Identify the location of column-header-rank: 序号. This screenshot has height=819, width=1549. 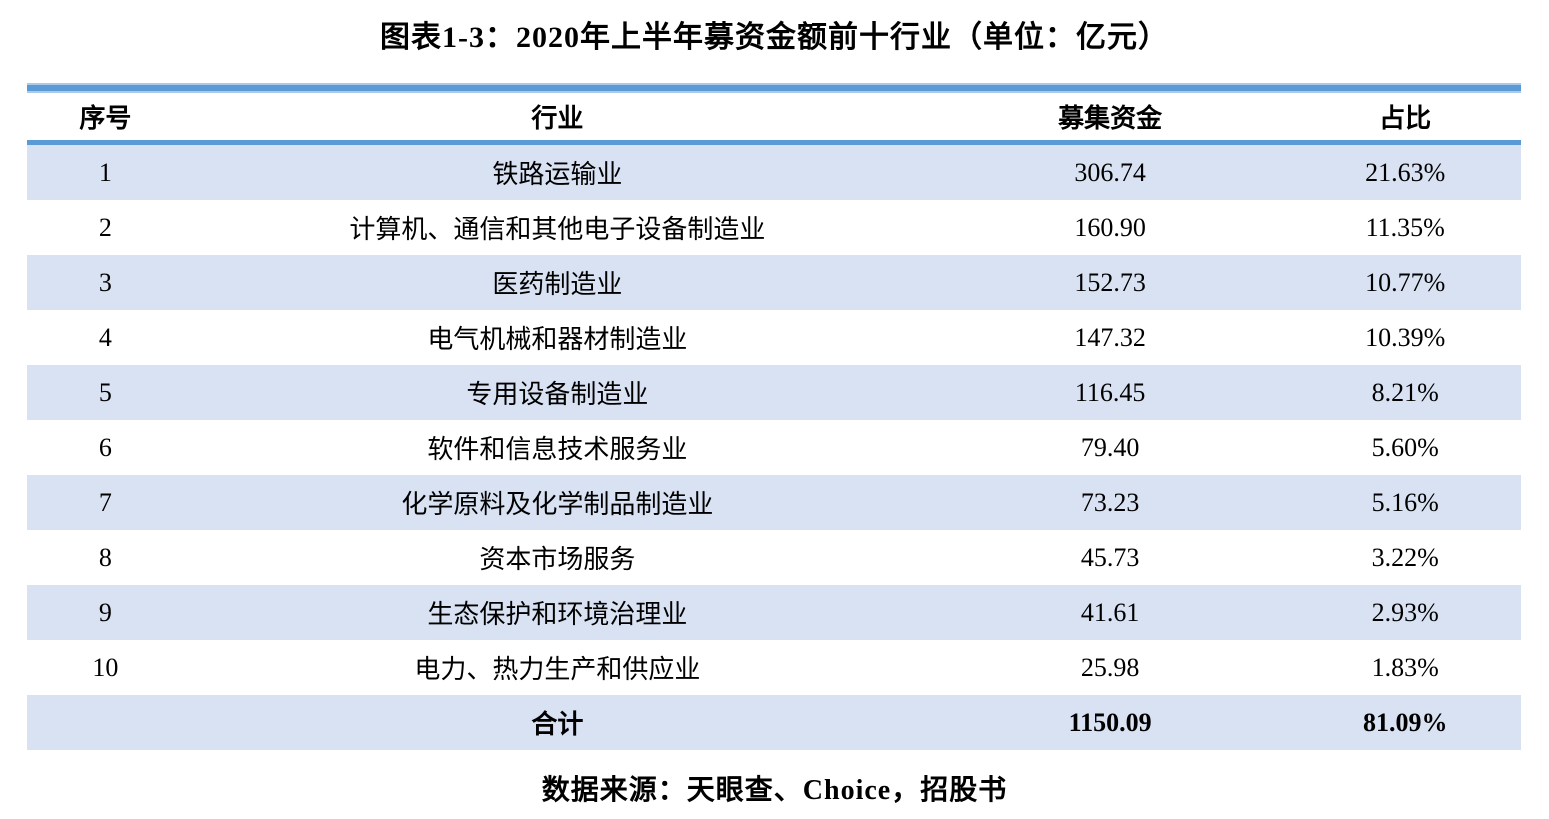
(105, 118).